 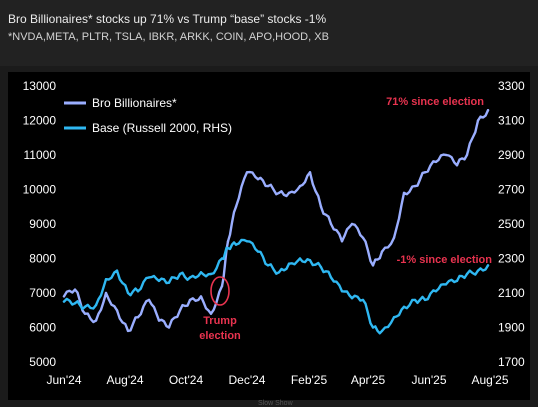 I want to click on x-tick-label: Apr'25, so click(x=368, y=380).